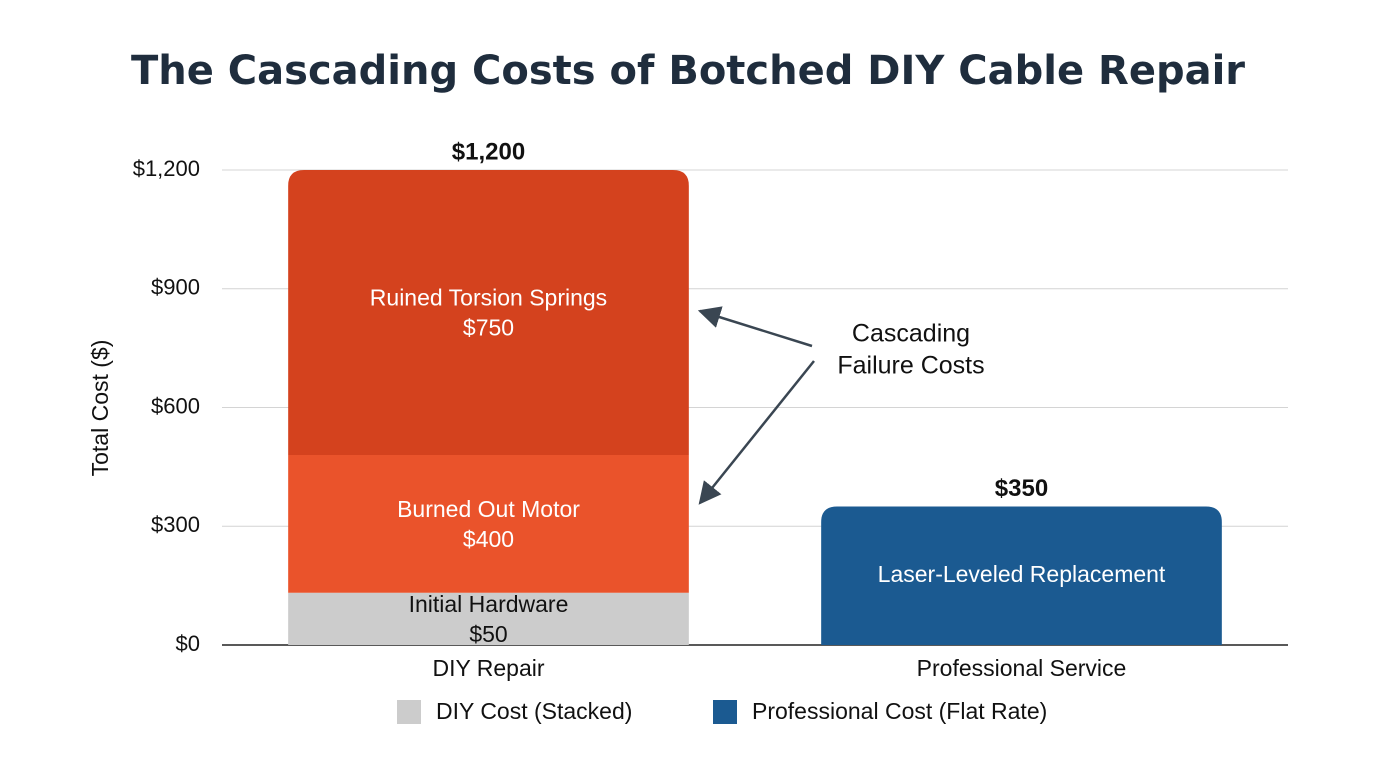 This screenshot has width=1376, height=768. What do you see at coordinates (534, 711) in the screenshot?
I see `legend-label: DIY Cost (Stacked)` at bounding box center [534, 711].